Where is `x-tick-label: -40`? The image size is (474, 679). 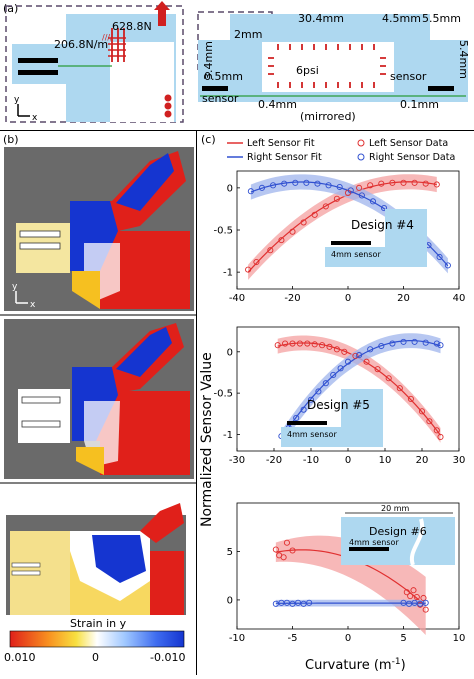 x-tick-label: -40 is located at coordinates (237, 298).